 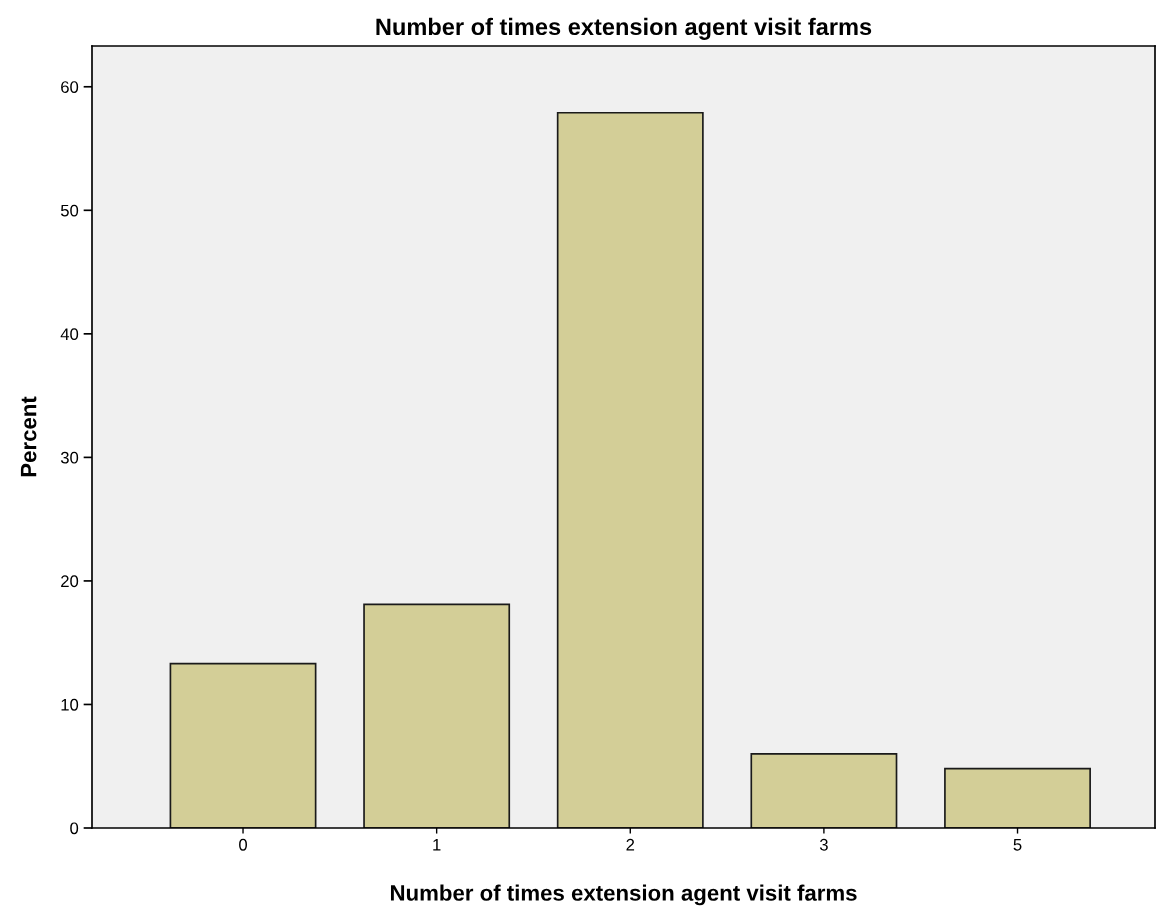 What do you see at coordinates (70, 704) in the screenshot?
I see `y-tick-label: 10` at bounding box center [70, 704].